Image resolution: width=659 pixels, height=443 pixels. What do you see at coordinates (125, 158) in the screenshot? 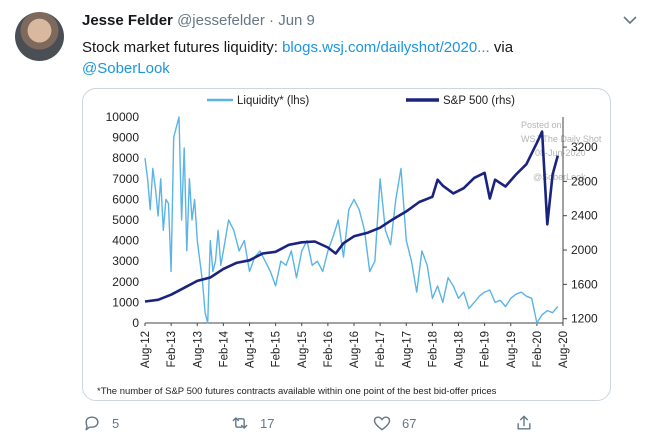
I see `y-left-tick-label: 8000` at bounding box center [125, 158].